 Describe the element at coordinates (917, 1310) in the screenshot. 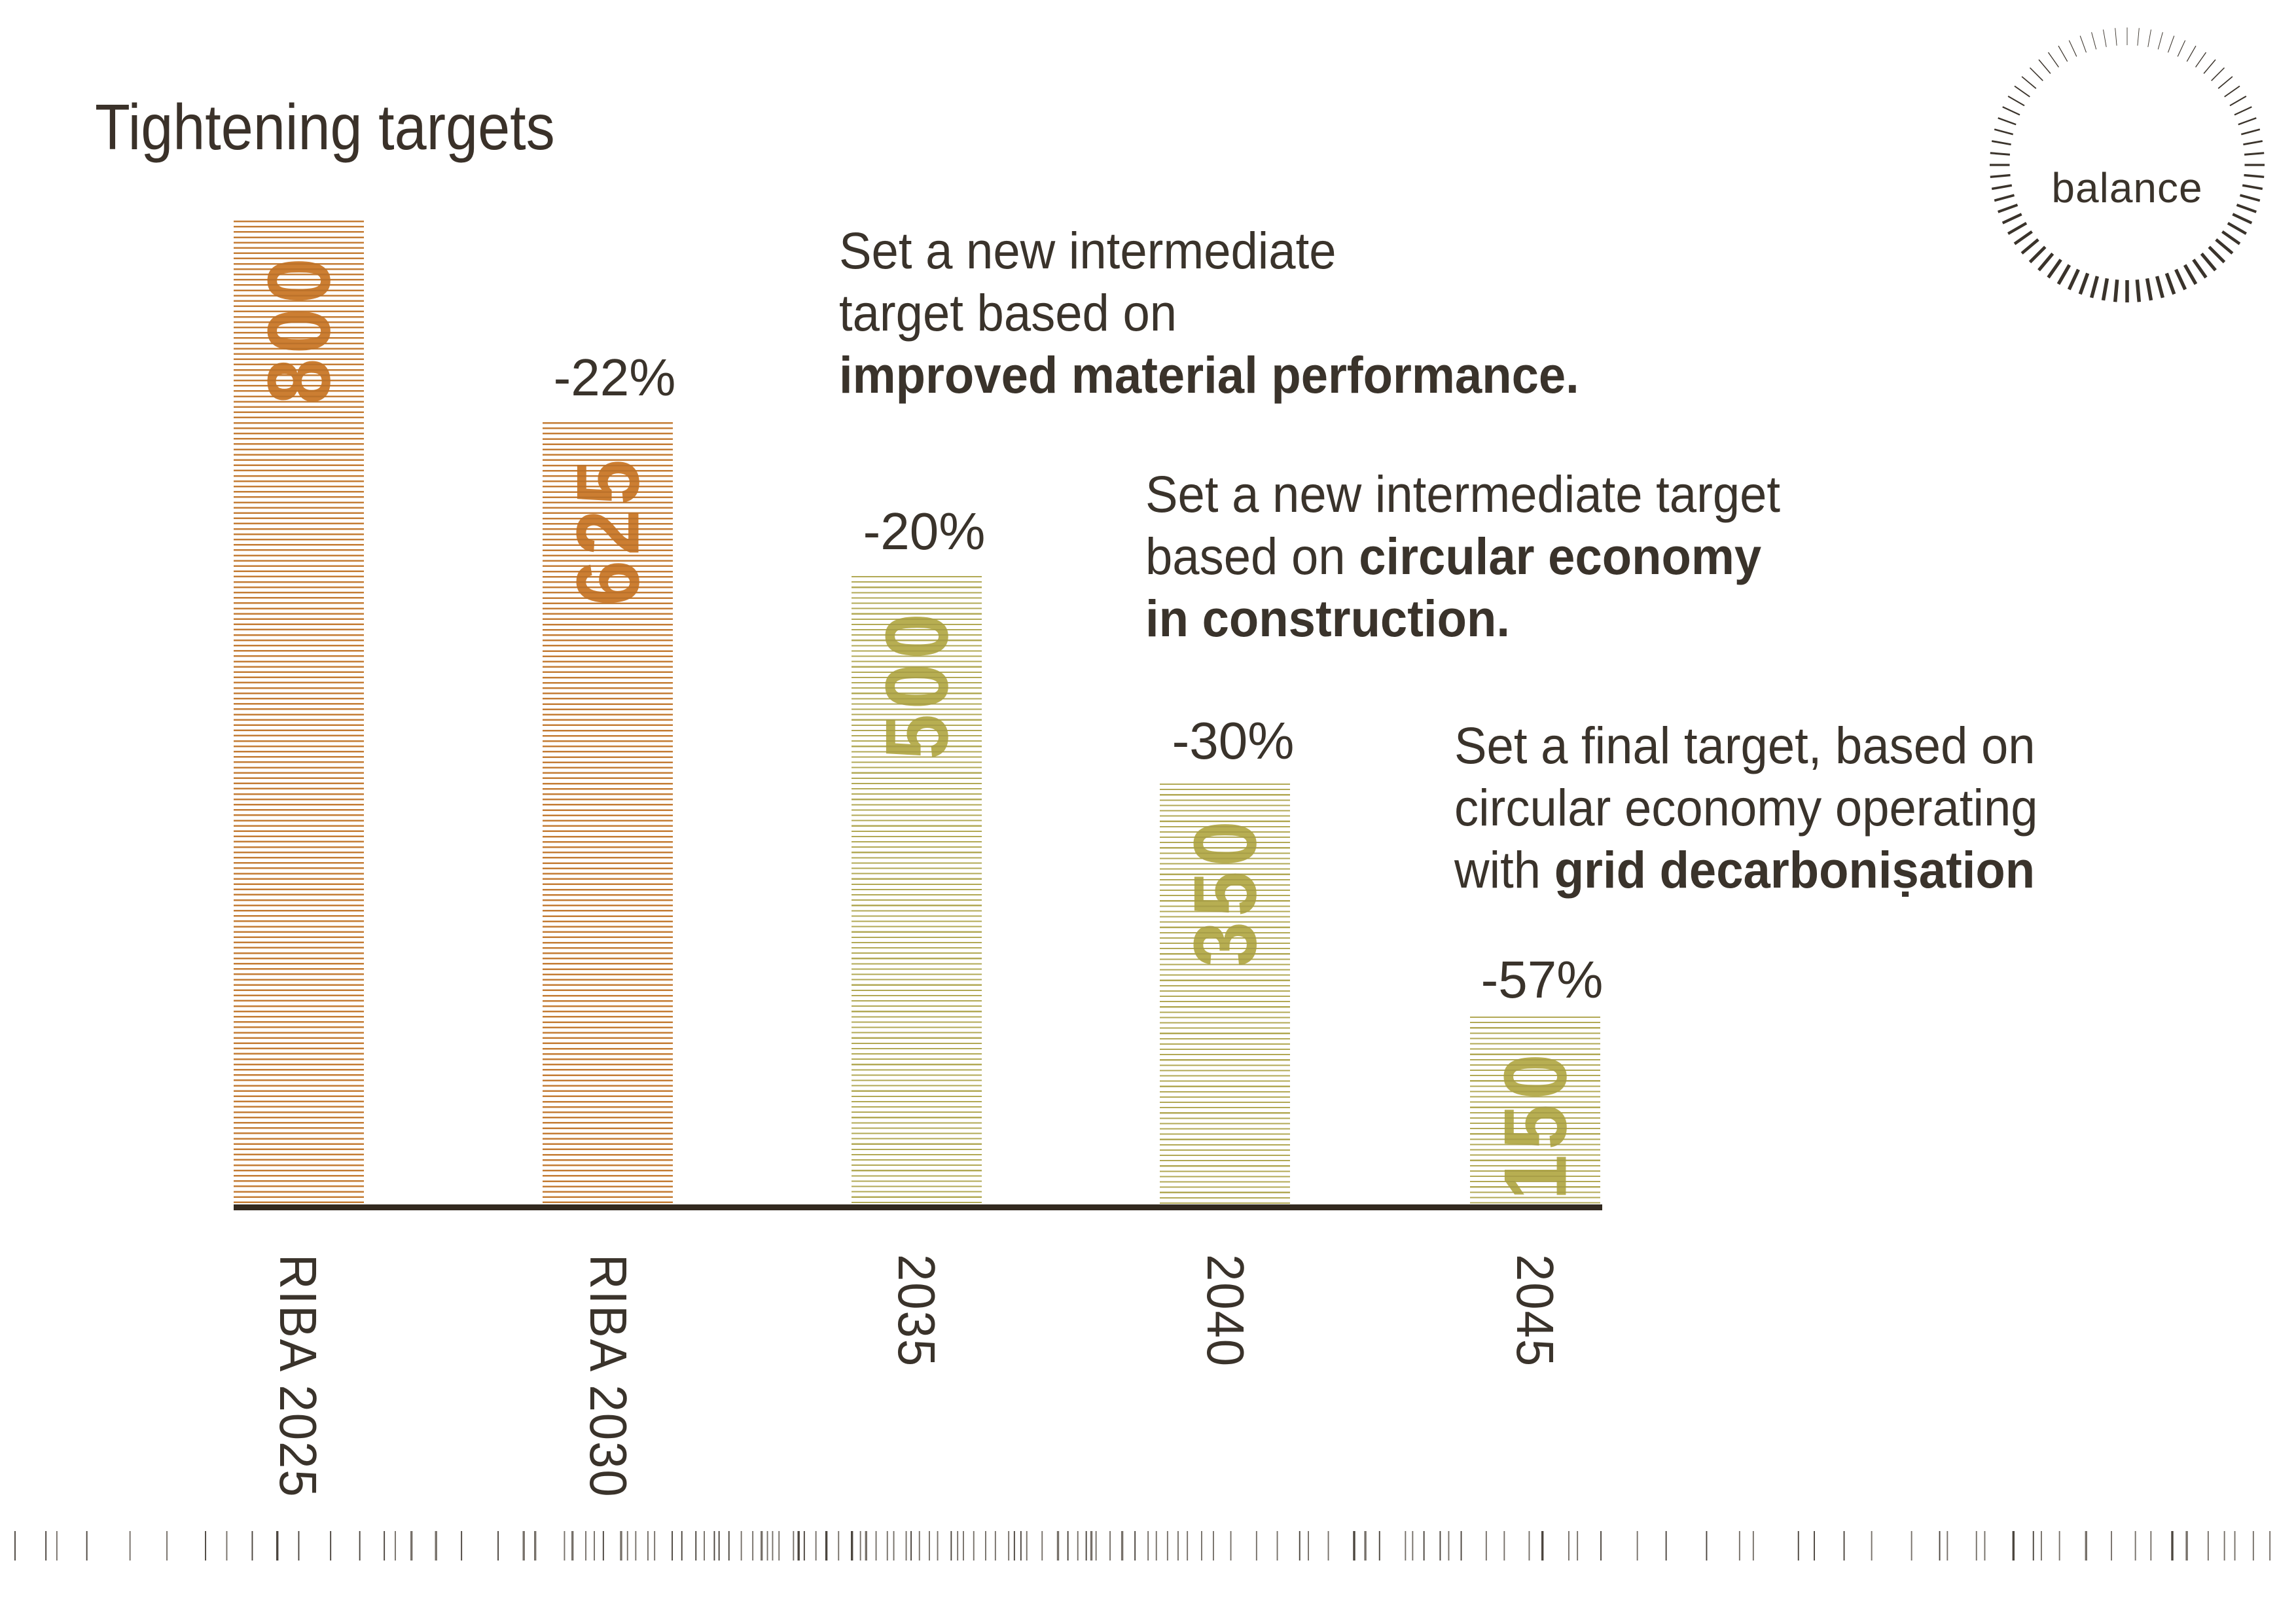

I see `x-tick-2035: 2035` at that location.